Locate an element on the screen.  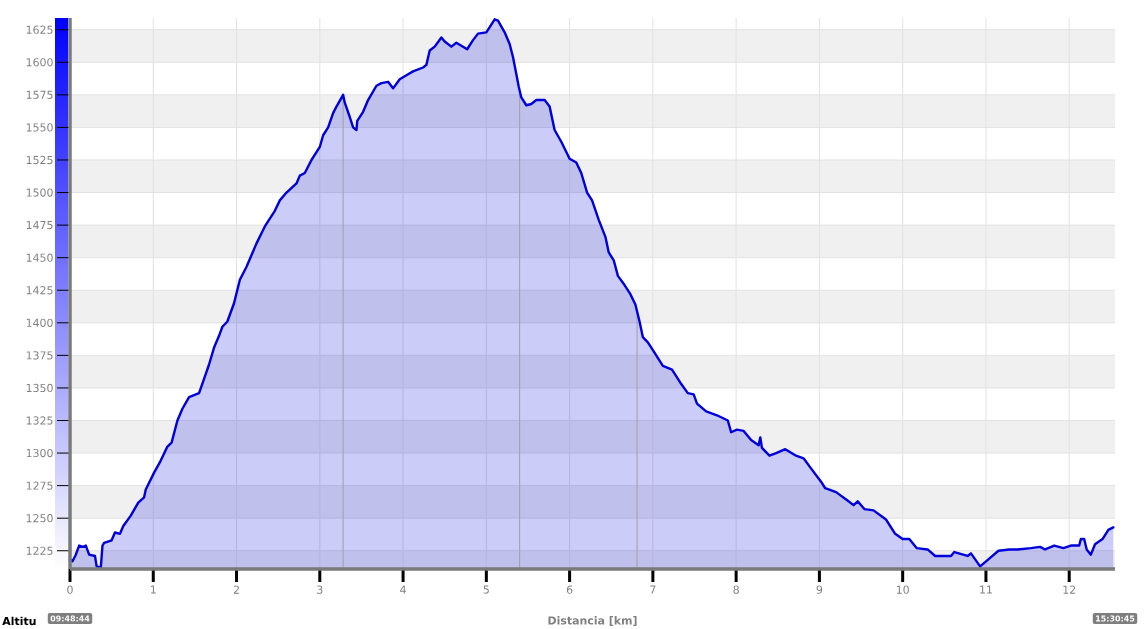
y-tick-label: 1375 is located at coordinates (39, 355).